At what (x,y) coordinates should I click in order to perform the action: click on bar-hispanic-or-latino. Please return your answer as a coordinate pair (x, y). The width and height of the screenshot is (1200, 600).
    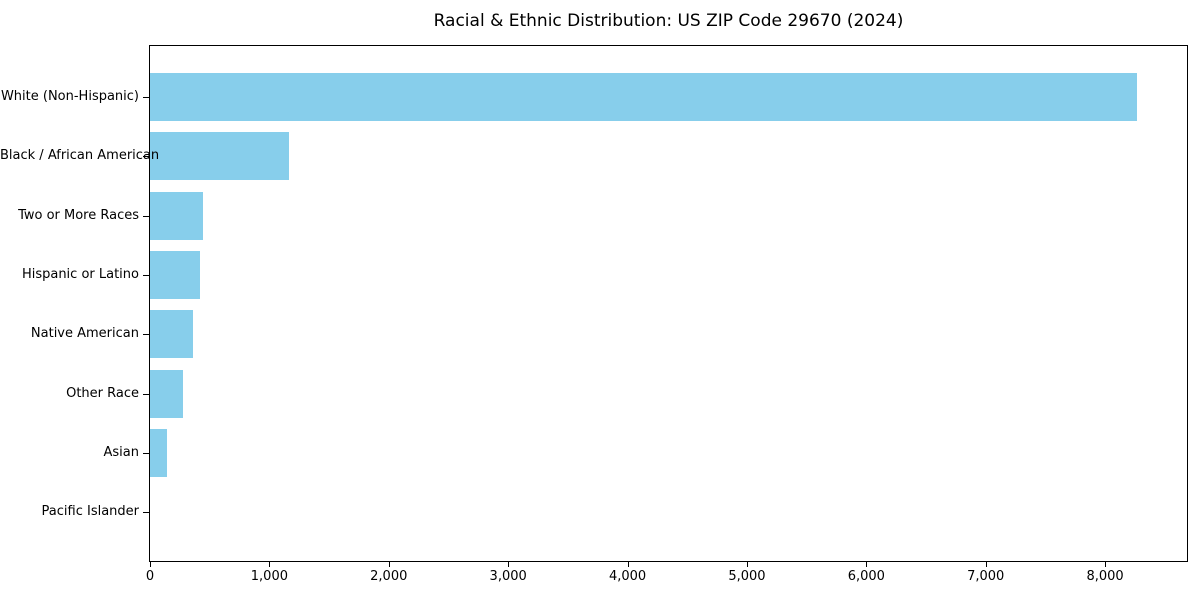
    Looking at the image, I should click on (175, 274).